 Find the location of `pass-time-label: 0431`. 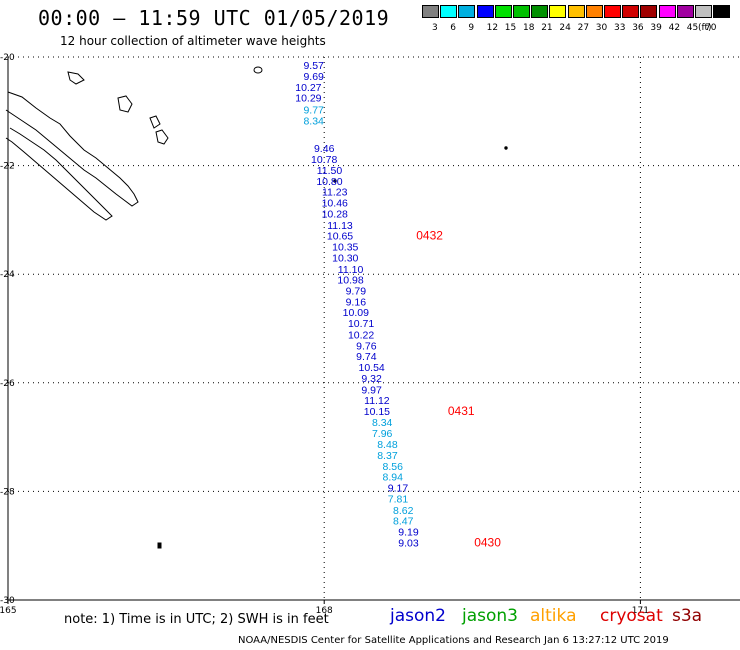

pass-time-label: 0431 is located at coordinates (461, 411).